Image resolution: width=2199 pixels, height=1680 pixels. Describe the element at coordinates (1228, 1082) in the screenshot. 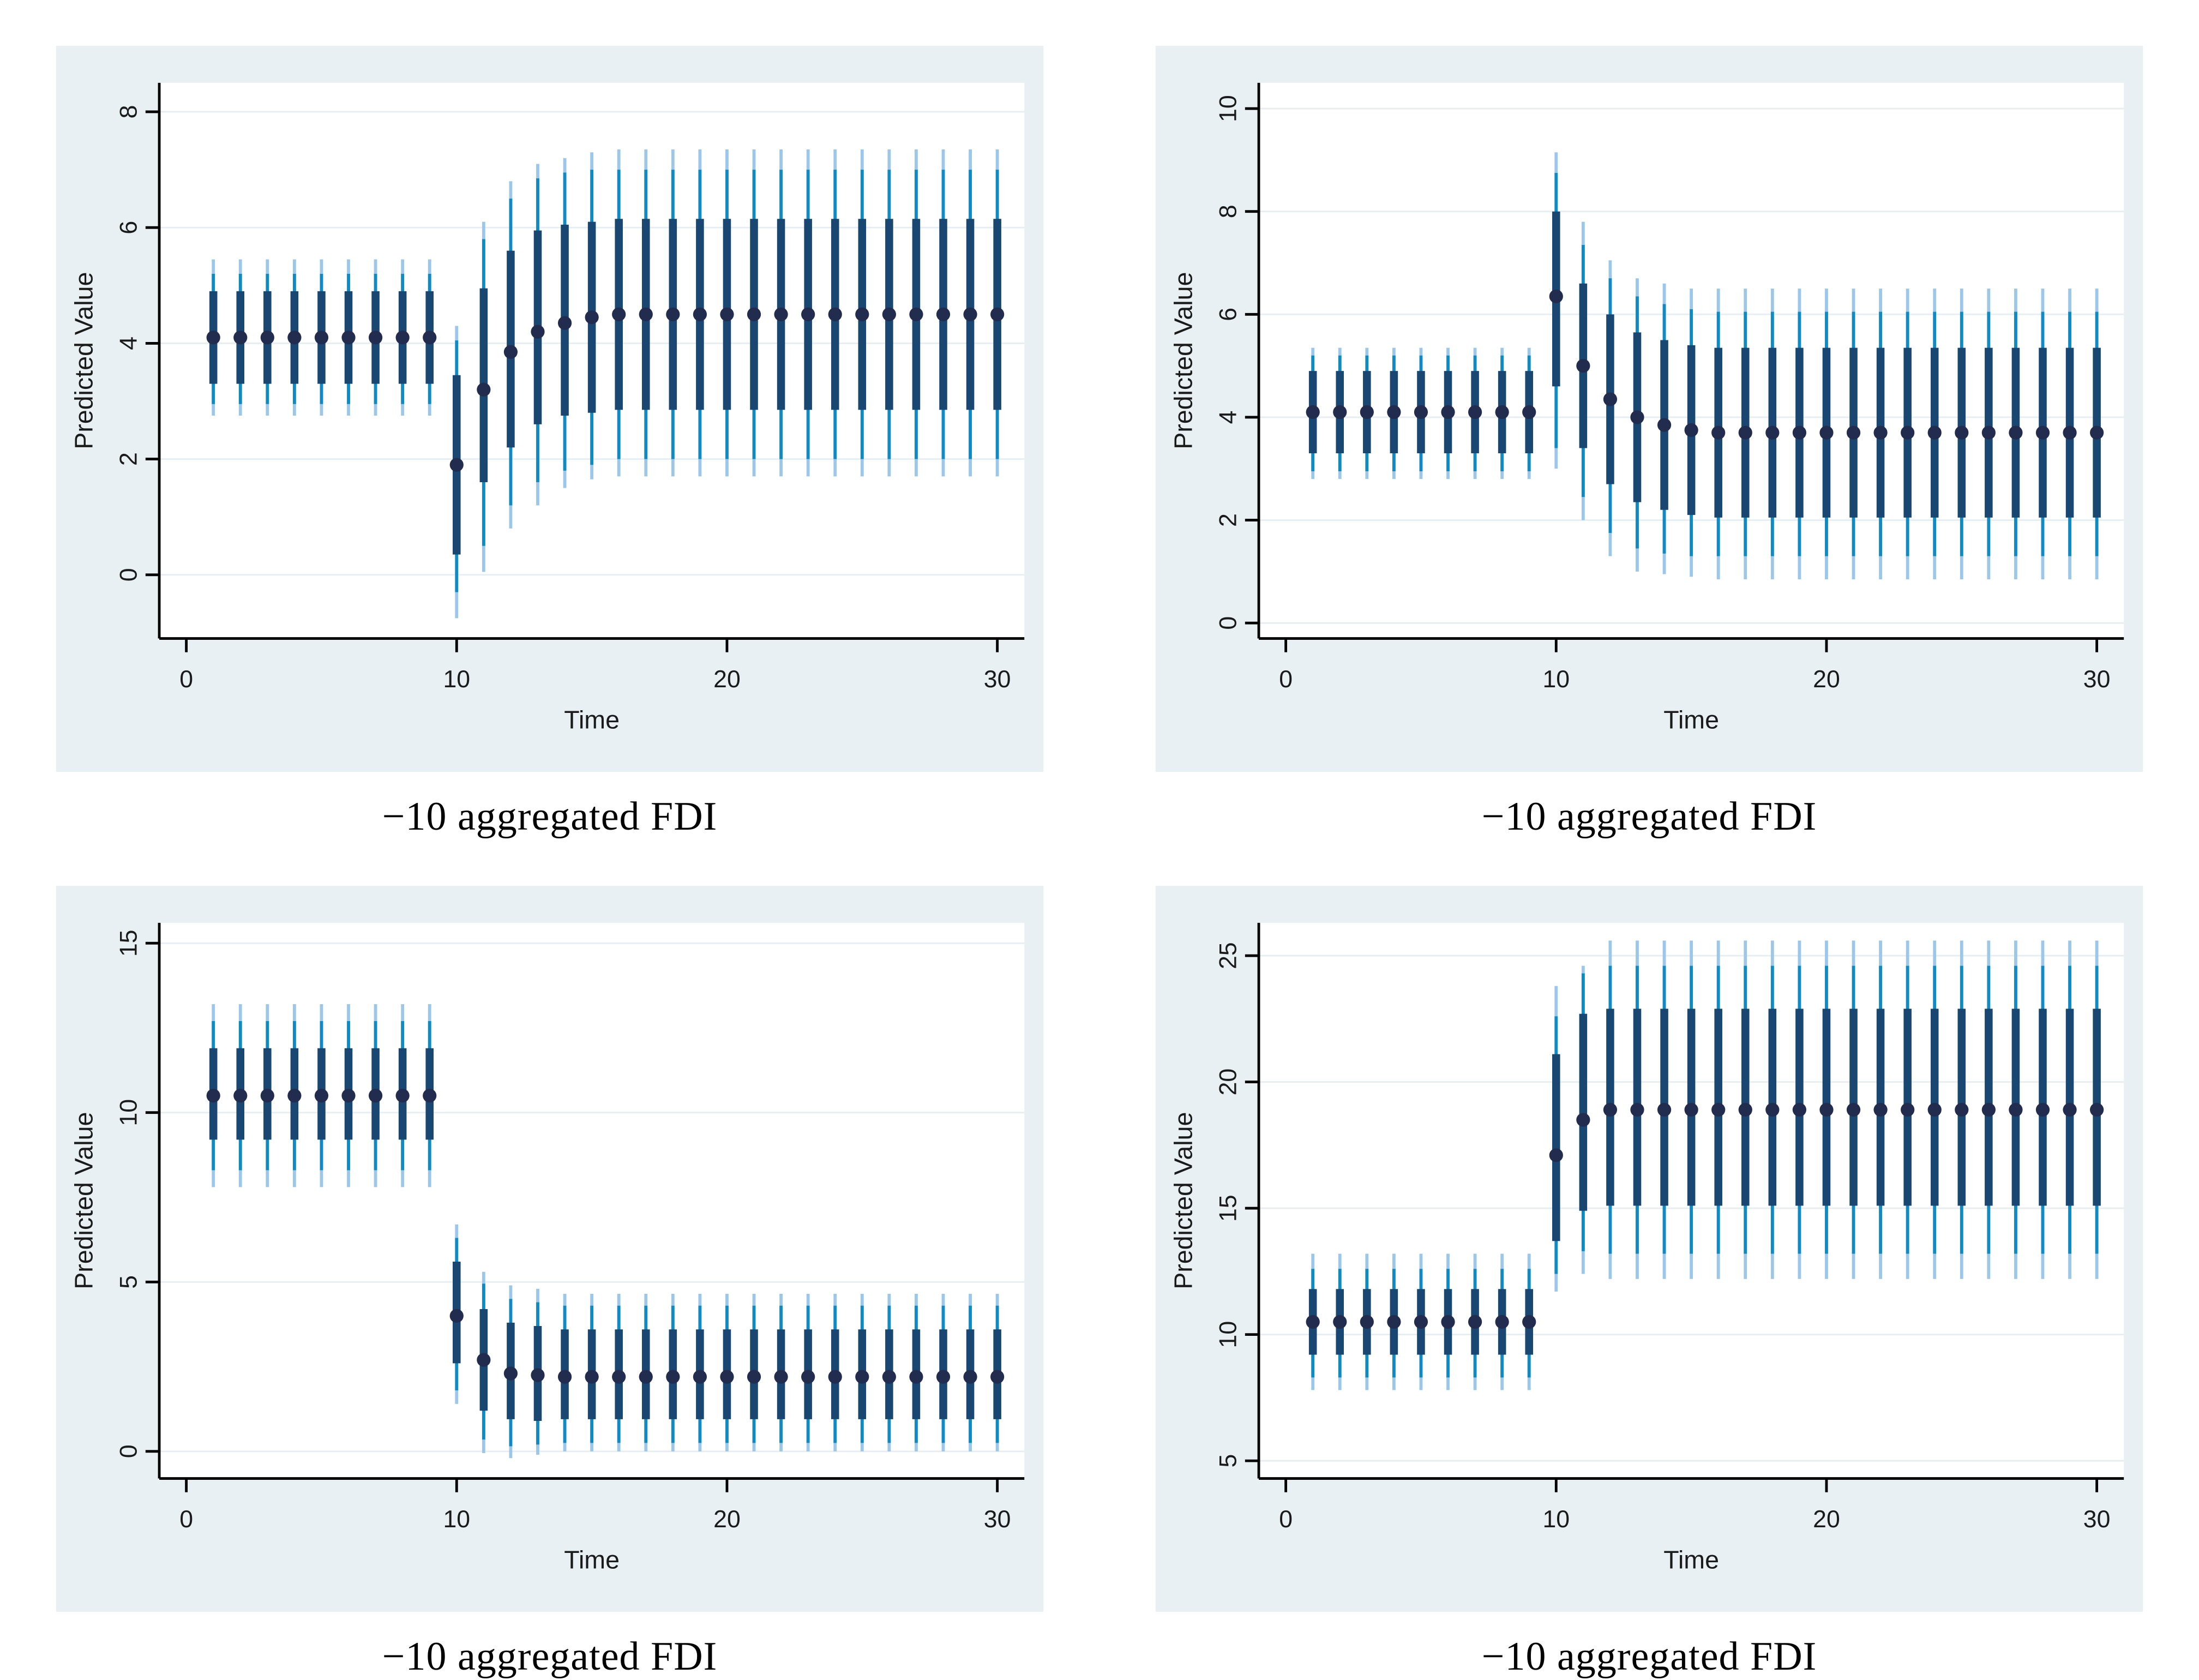

I see `y-tick-label: 20` at that location.